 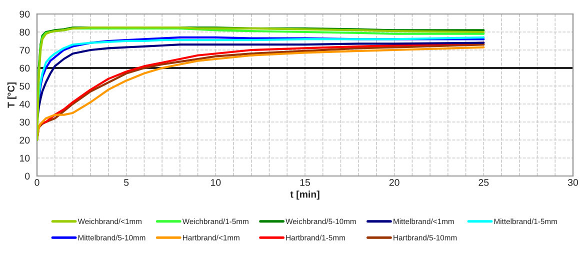 I want to click on x-tick-label: 10, so click(x=216, y=182).